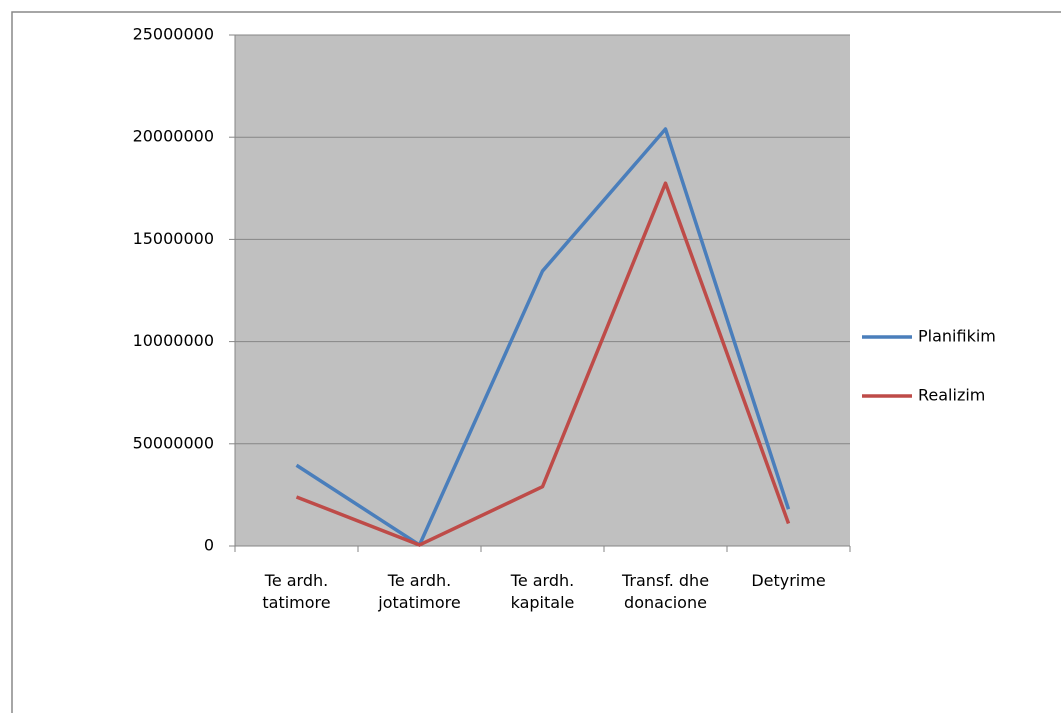  I want to click on y-tick-label: 15000000, so click(173, 238).